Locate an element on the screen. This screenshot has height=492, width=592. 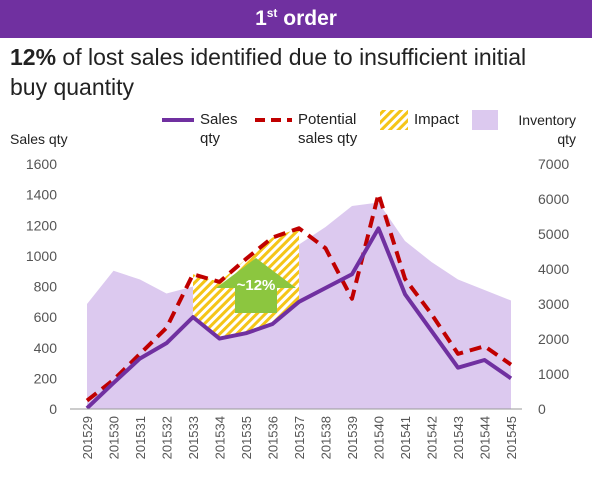
x-tick-label: 201545 is located at coordinates (511, 437).